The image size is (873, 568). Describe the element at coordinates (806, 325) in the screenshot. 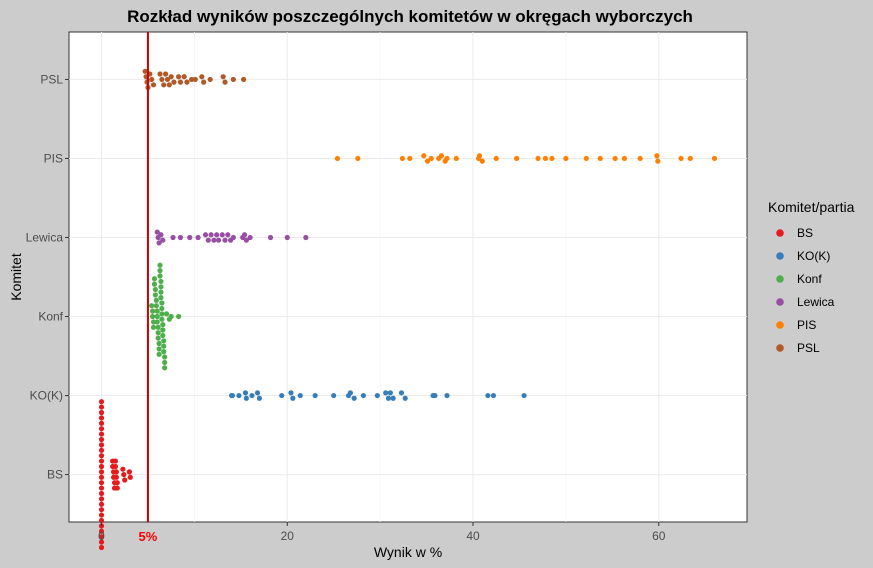

I see `legend-label: PIS` at that location.